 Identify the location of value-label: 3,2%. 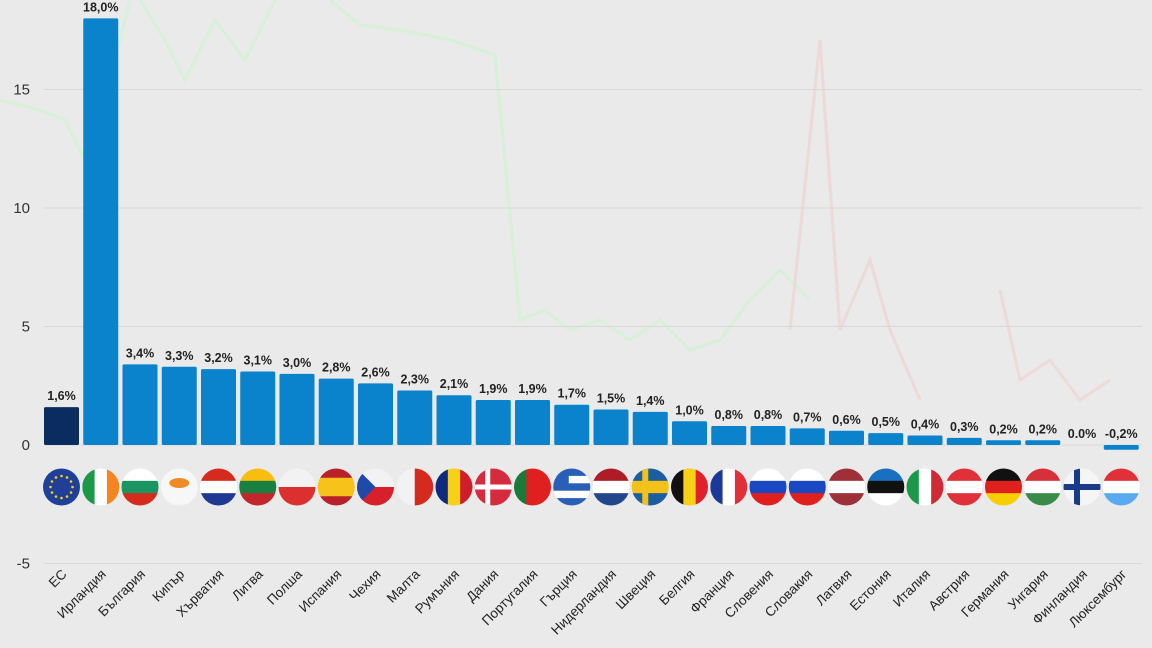
(218, 358).